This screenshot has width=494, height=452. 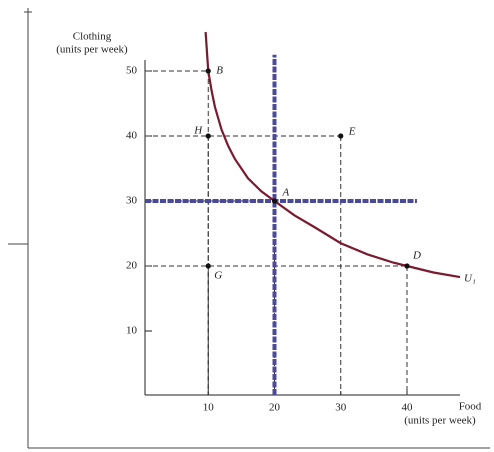 What do you see at coordinates (132, 136) in the screenshot?
I see `y-tick-label: 40` at bounding box center [132, 136].